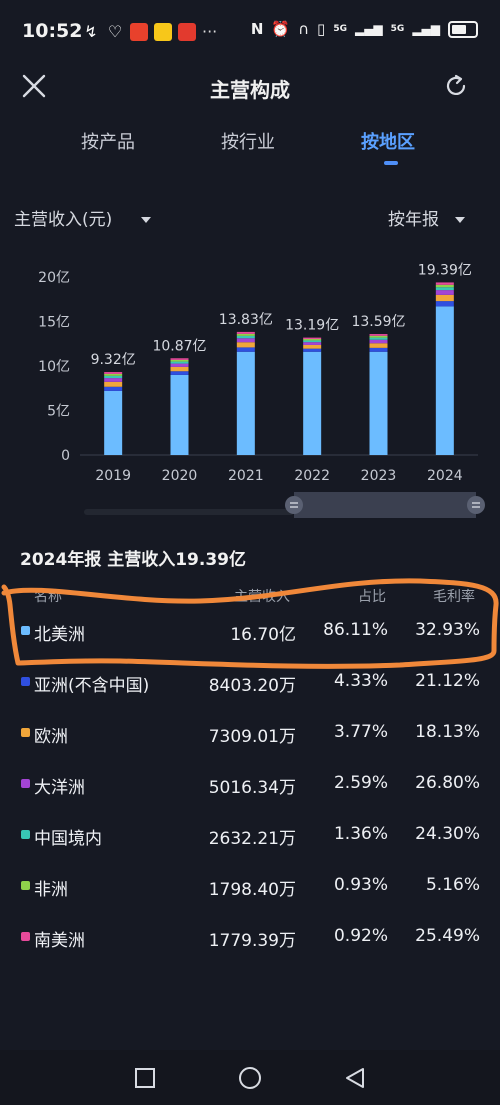  I want to click on region-share: 3.77%, so click(360, 732).